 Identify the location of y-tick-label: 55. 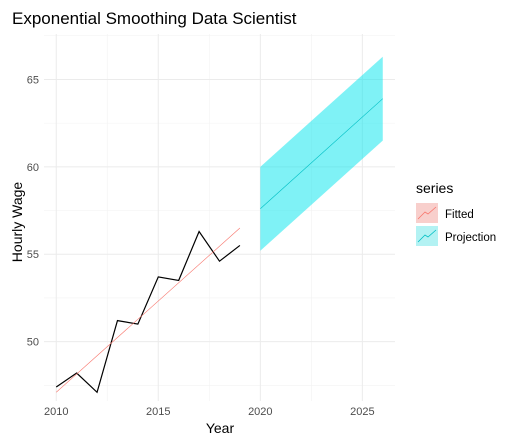
(33, 255).